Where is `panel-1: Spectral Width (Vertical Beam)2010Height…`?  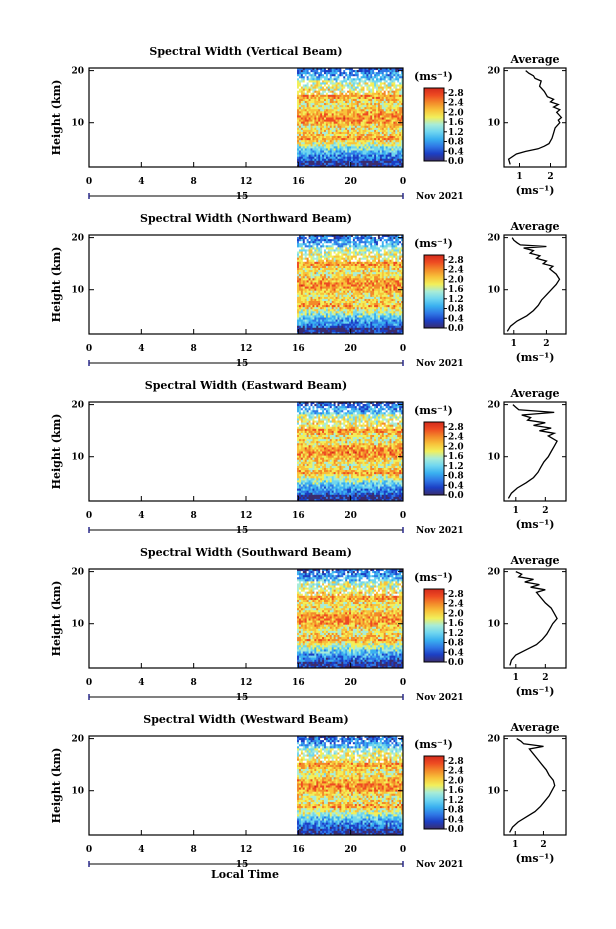
panel-1: Spectral Width (Vertical Beam)2010Height… is located at coordinates (308, 123).